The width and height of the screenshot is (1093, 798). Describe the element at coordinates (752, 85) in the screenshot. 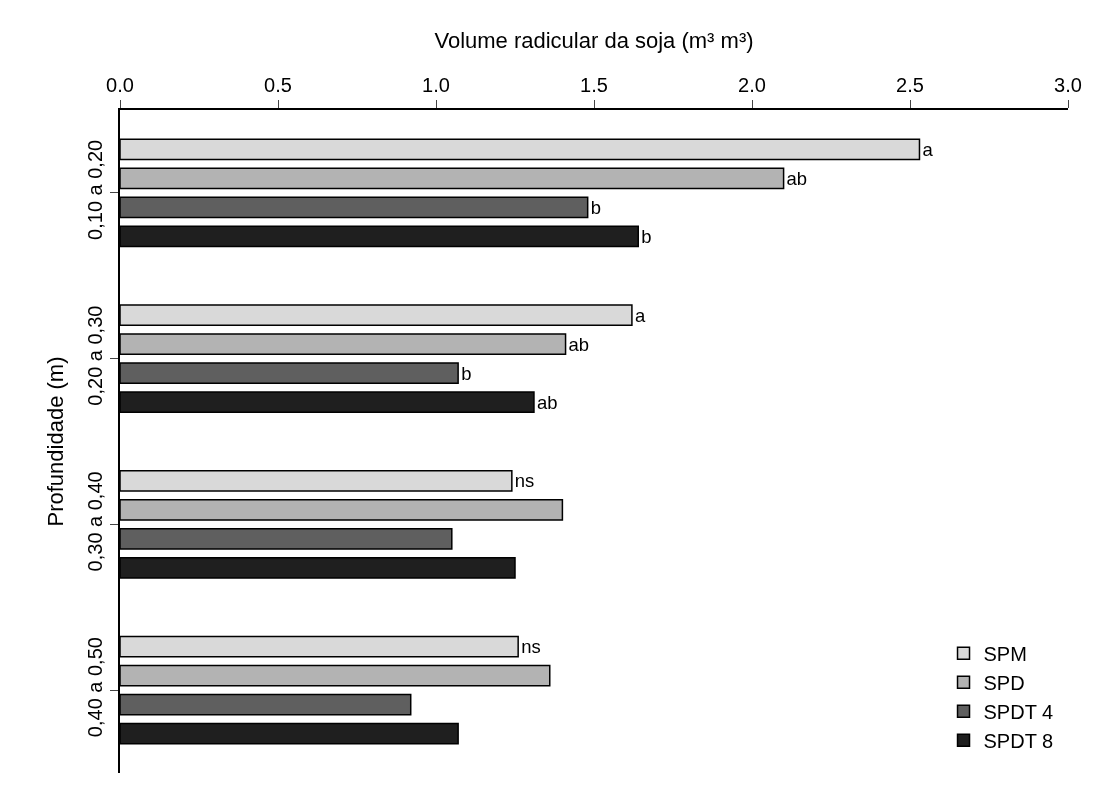

I see `x-tick-label: 2.0` at that location.